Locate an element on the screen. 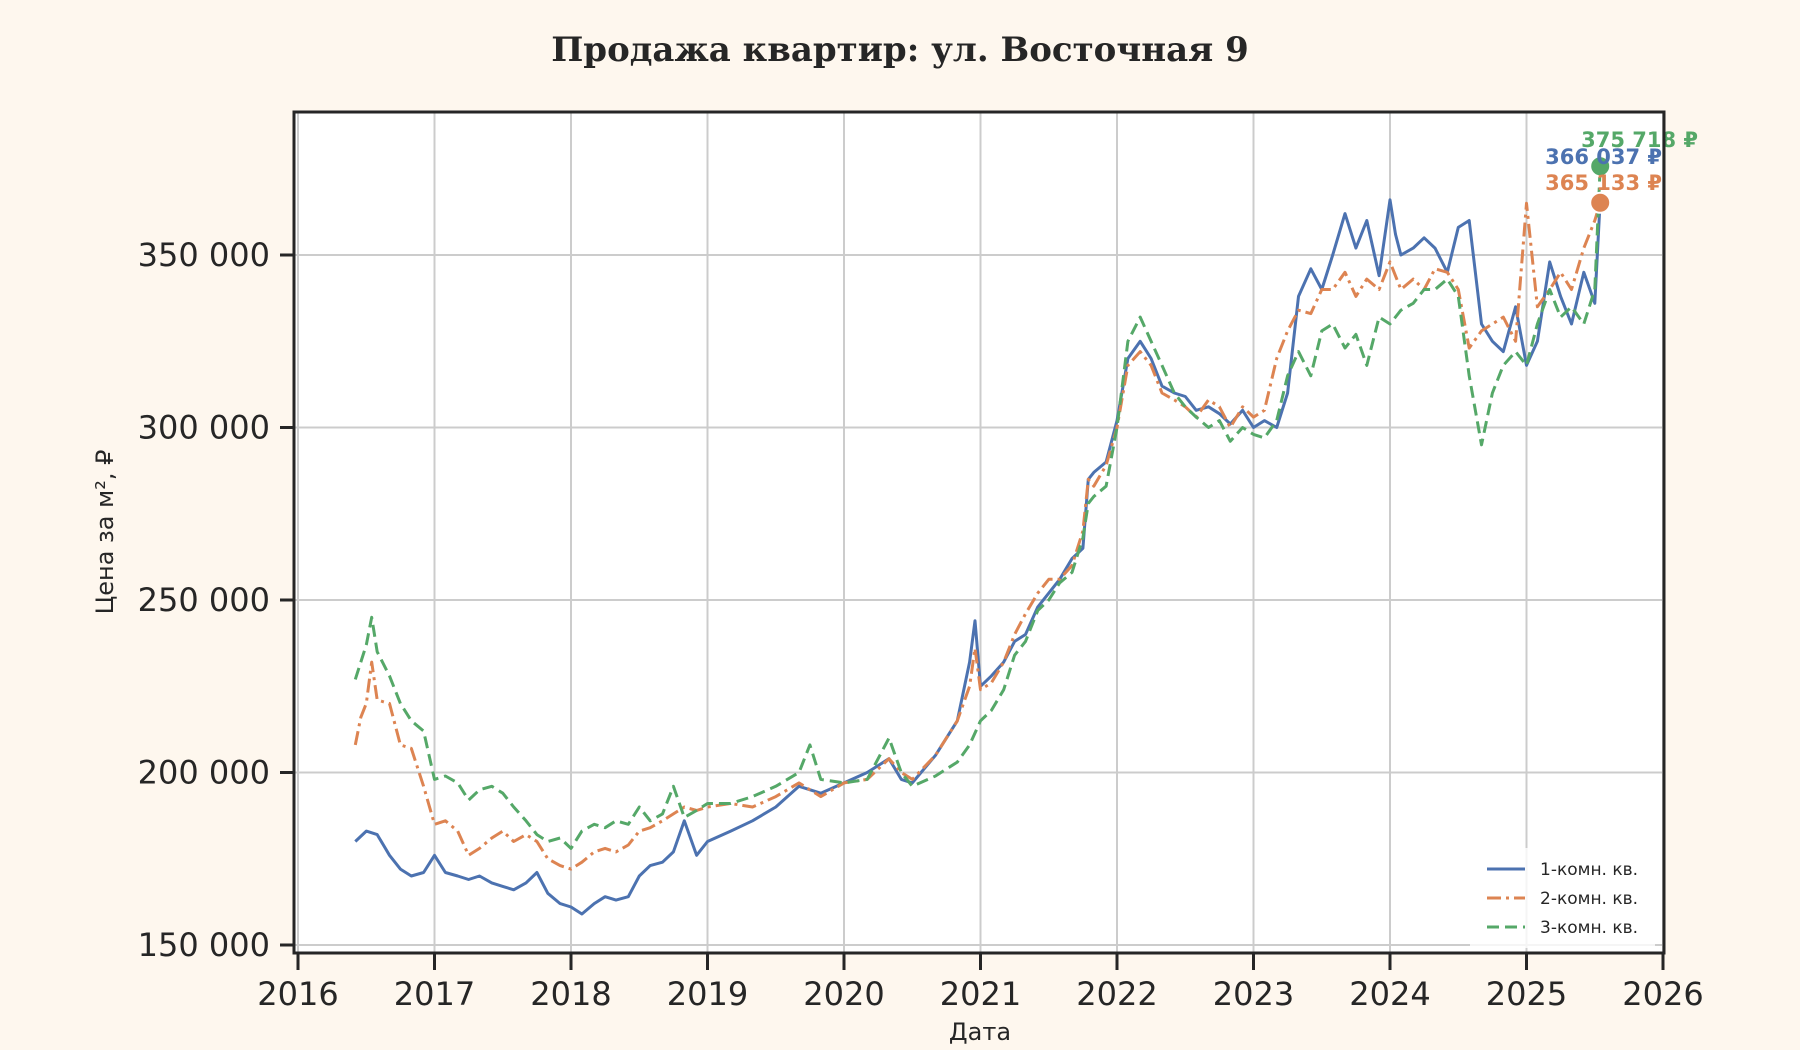  x-tick-label: 2020 is located at coordinates (843, 994).